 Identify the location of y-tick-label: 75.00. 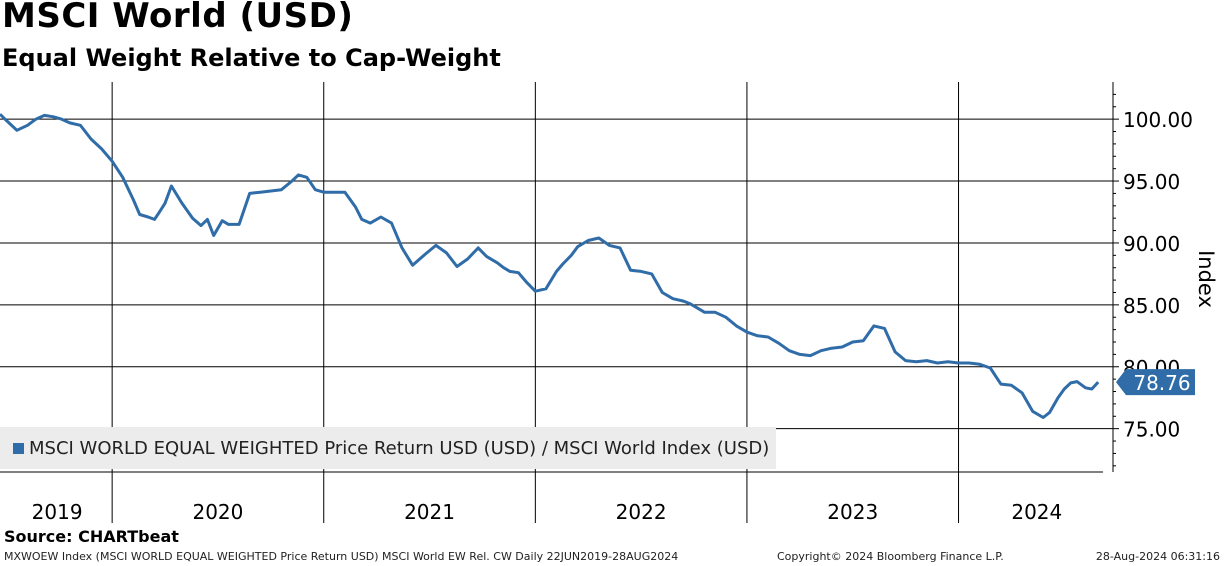
(1151, 430).